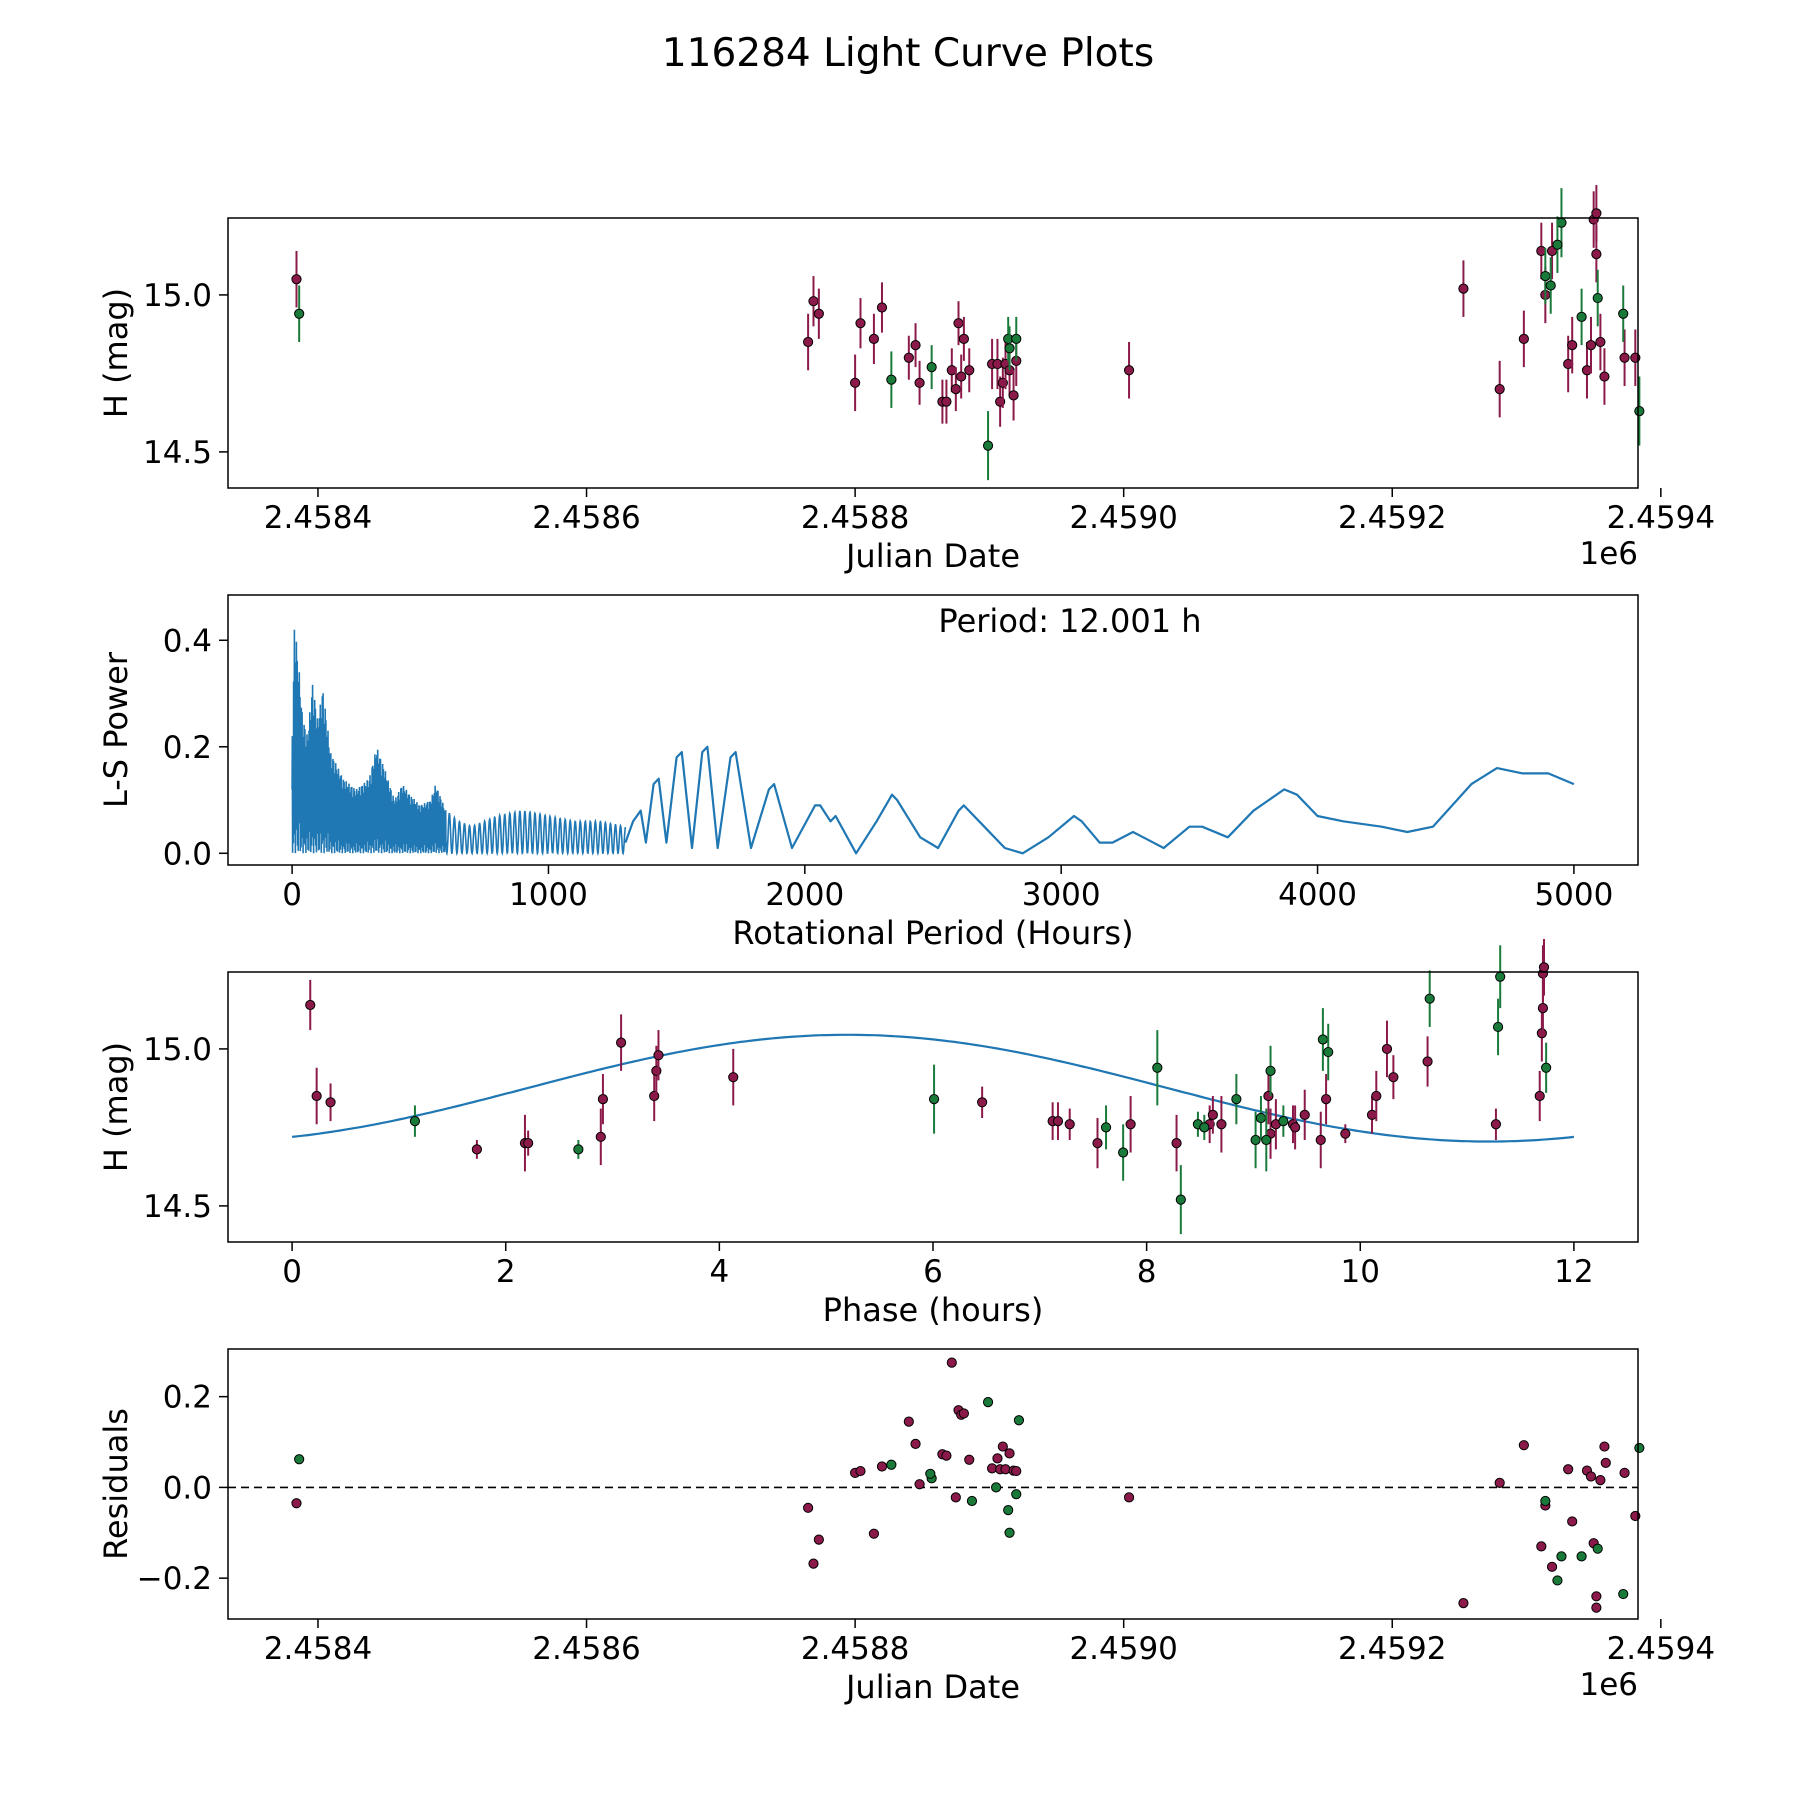 The height and width of the screenshot is (1800, 1800). Describe the element at coordinates (177, 453) in the screenshot. I see `lightcurve-y-tick-label: 14.5` at that location.